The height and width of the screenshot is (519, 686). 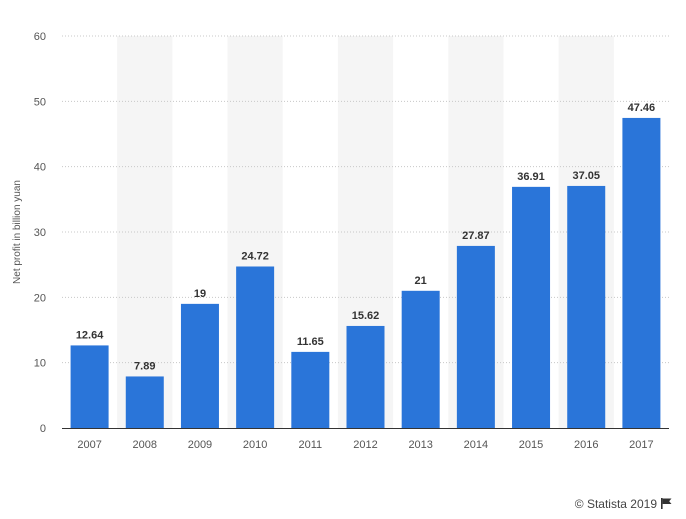 I want to click on y-axis-label: Net profit in billion yuan, so click(x=17, y=232).